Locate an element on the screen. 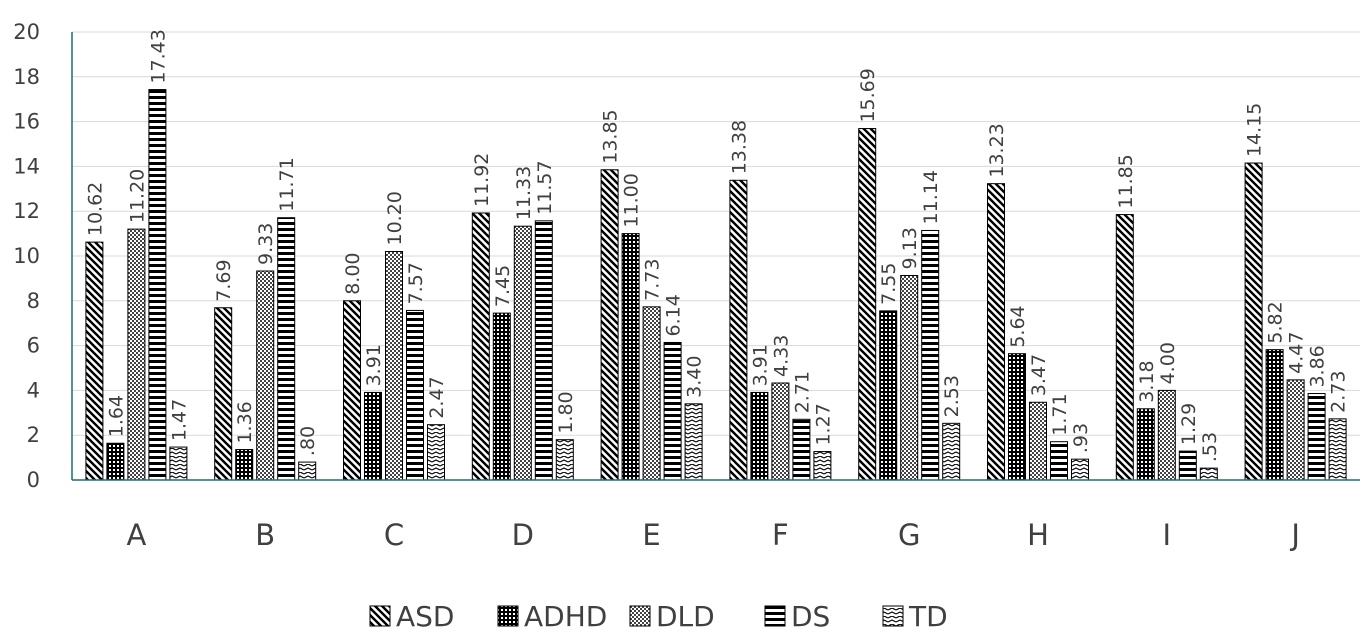  bar-dld-d is located at coordinates (522, 353).